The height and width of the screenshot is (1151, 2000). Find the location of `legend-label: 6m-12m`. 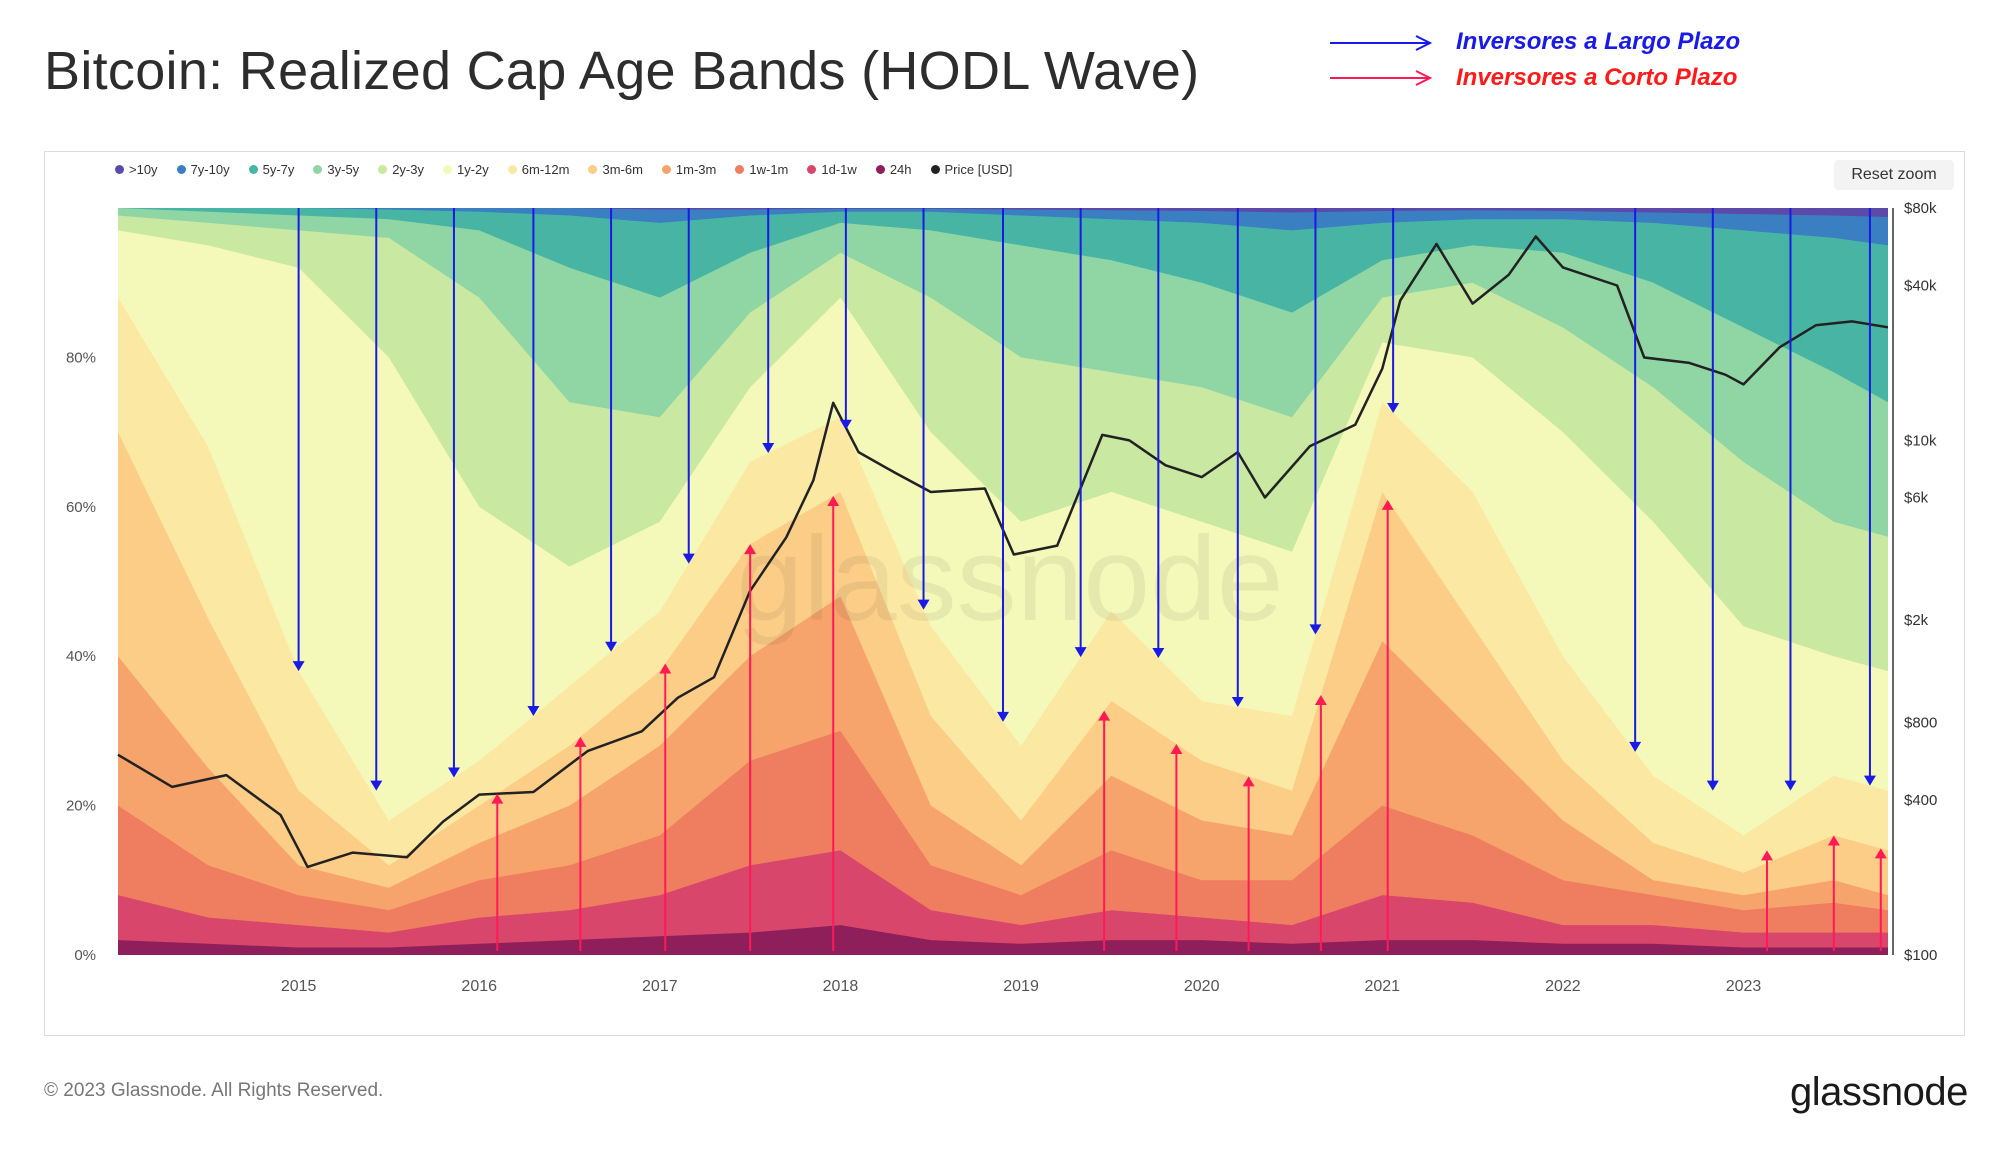

legend-label: 6m-12m is located at coordinates (545, 169).